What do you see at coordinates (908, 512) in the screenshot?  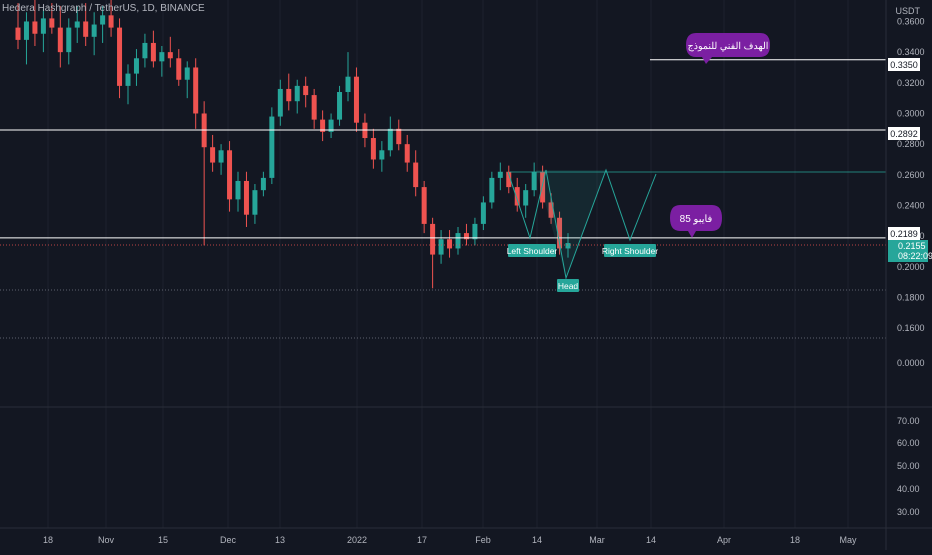 I see `indicator-tick-label: 30.00` at bounding box center [908, 512].